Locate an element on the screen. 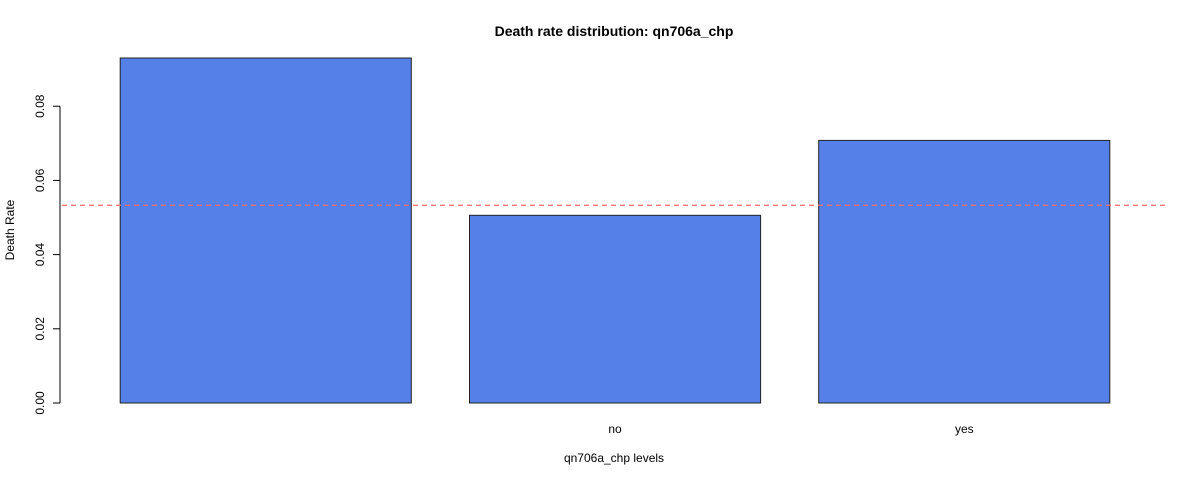 The height and width of the screenshot is (480, 1200). y-tick-label: 0.08 is located at coordinates (40, 106).